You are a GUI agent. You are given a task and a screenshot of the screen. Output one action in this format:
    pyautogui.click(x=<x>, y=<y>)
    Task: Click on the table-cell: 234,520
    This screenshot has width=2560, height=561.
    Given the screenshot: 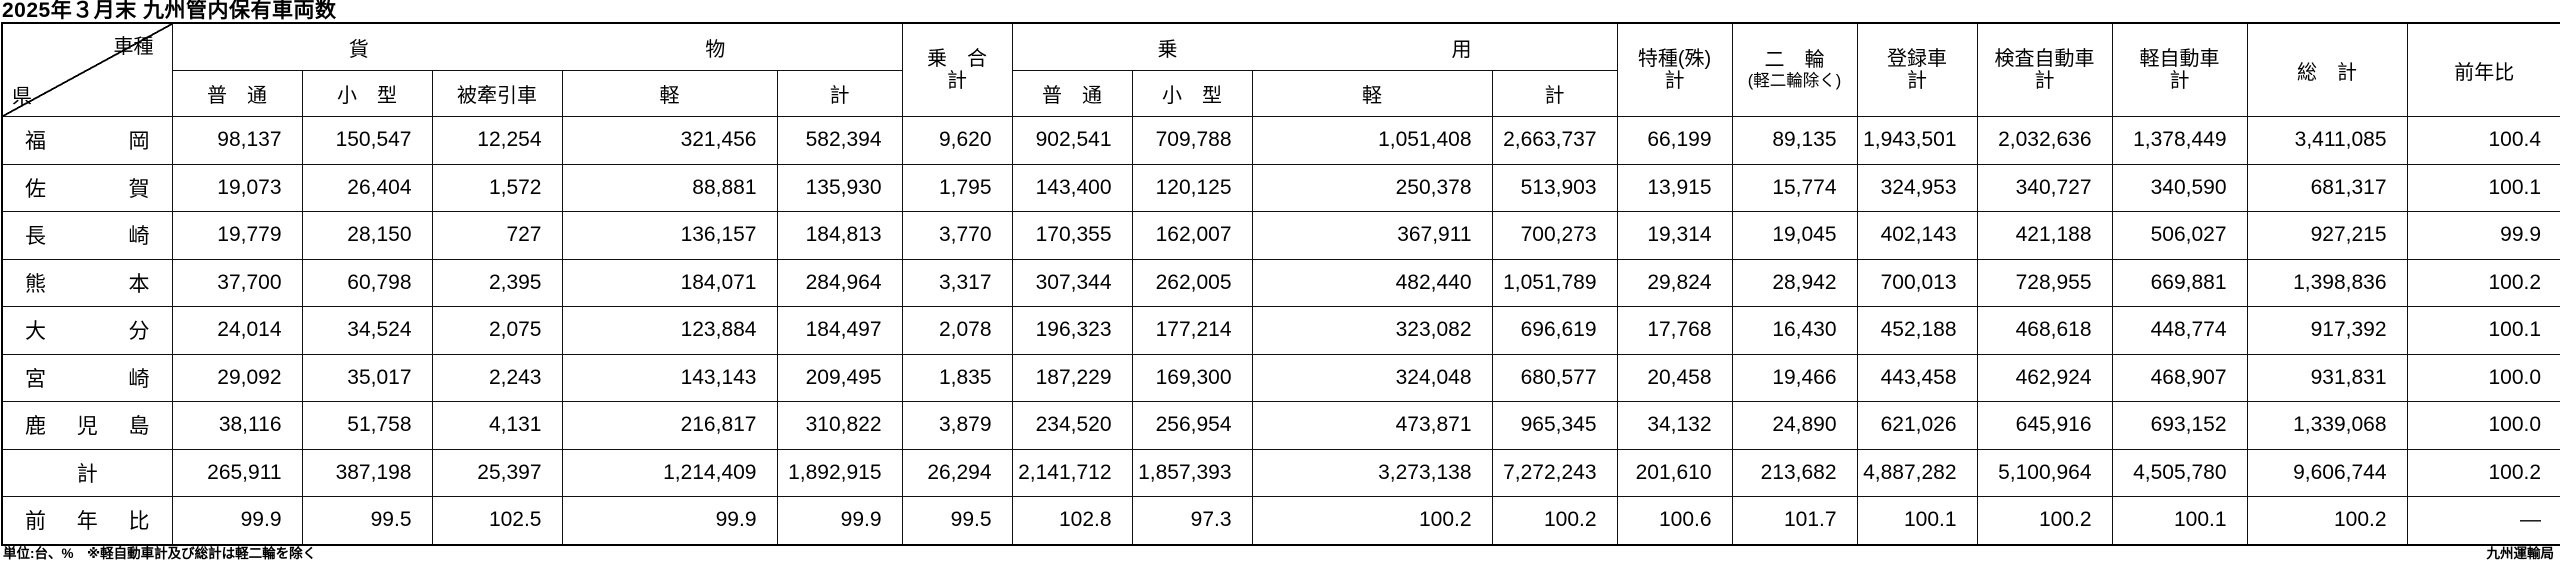 What is the action you would take?
    pyautogui.click(x=1072, y=425)
    